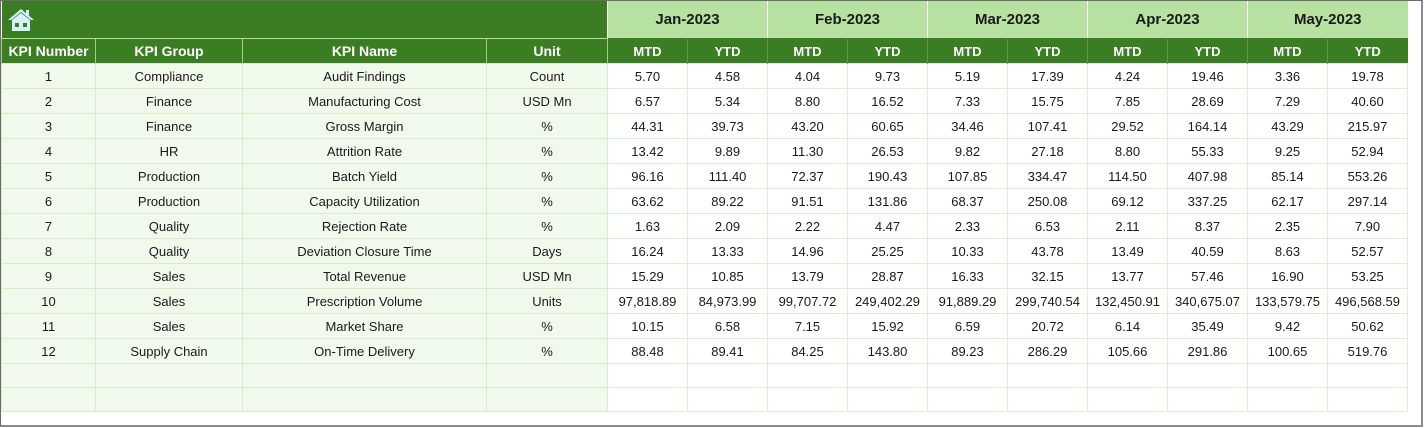  Describe the element at coordinates (1287, 276) in the screenshot. I see `value-cell: 16.90` at that location.